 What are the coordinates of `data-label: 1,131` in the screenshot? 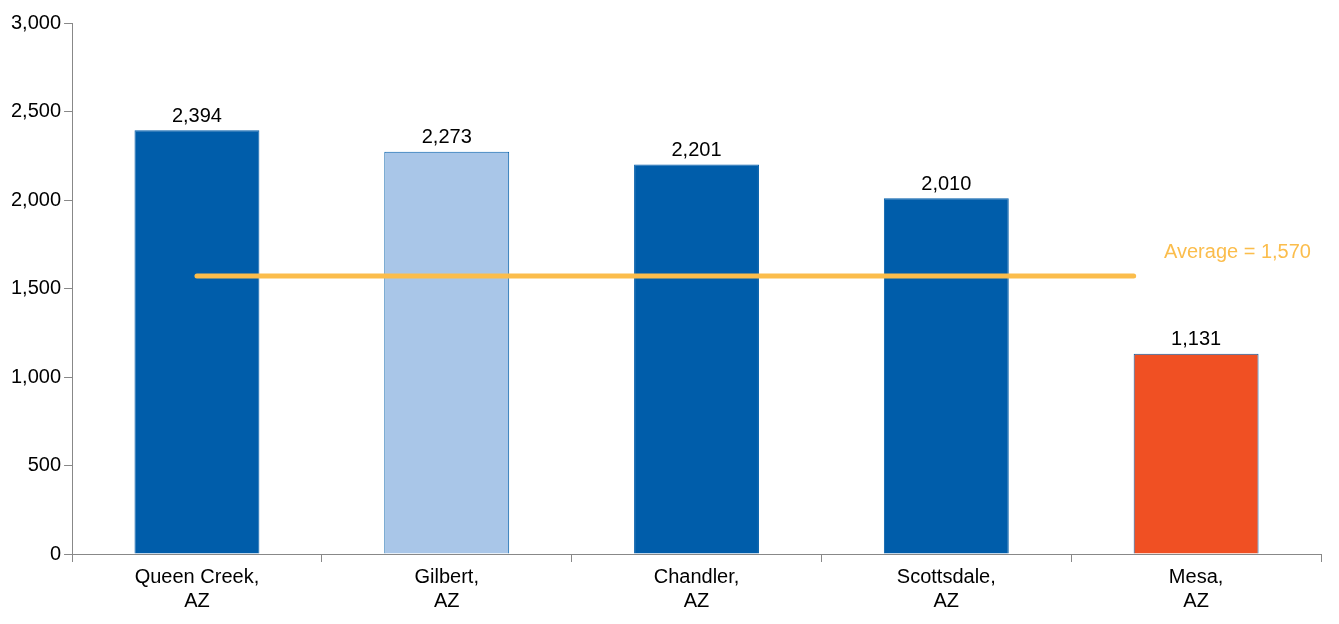 It's located at (1196, 338).